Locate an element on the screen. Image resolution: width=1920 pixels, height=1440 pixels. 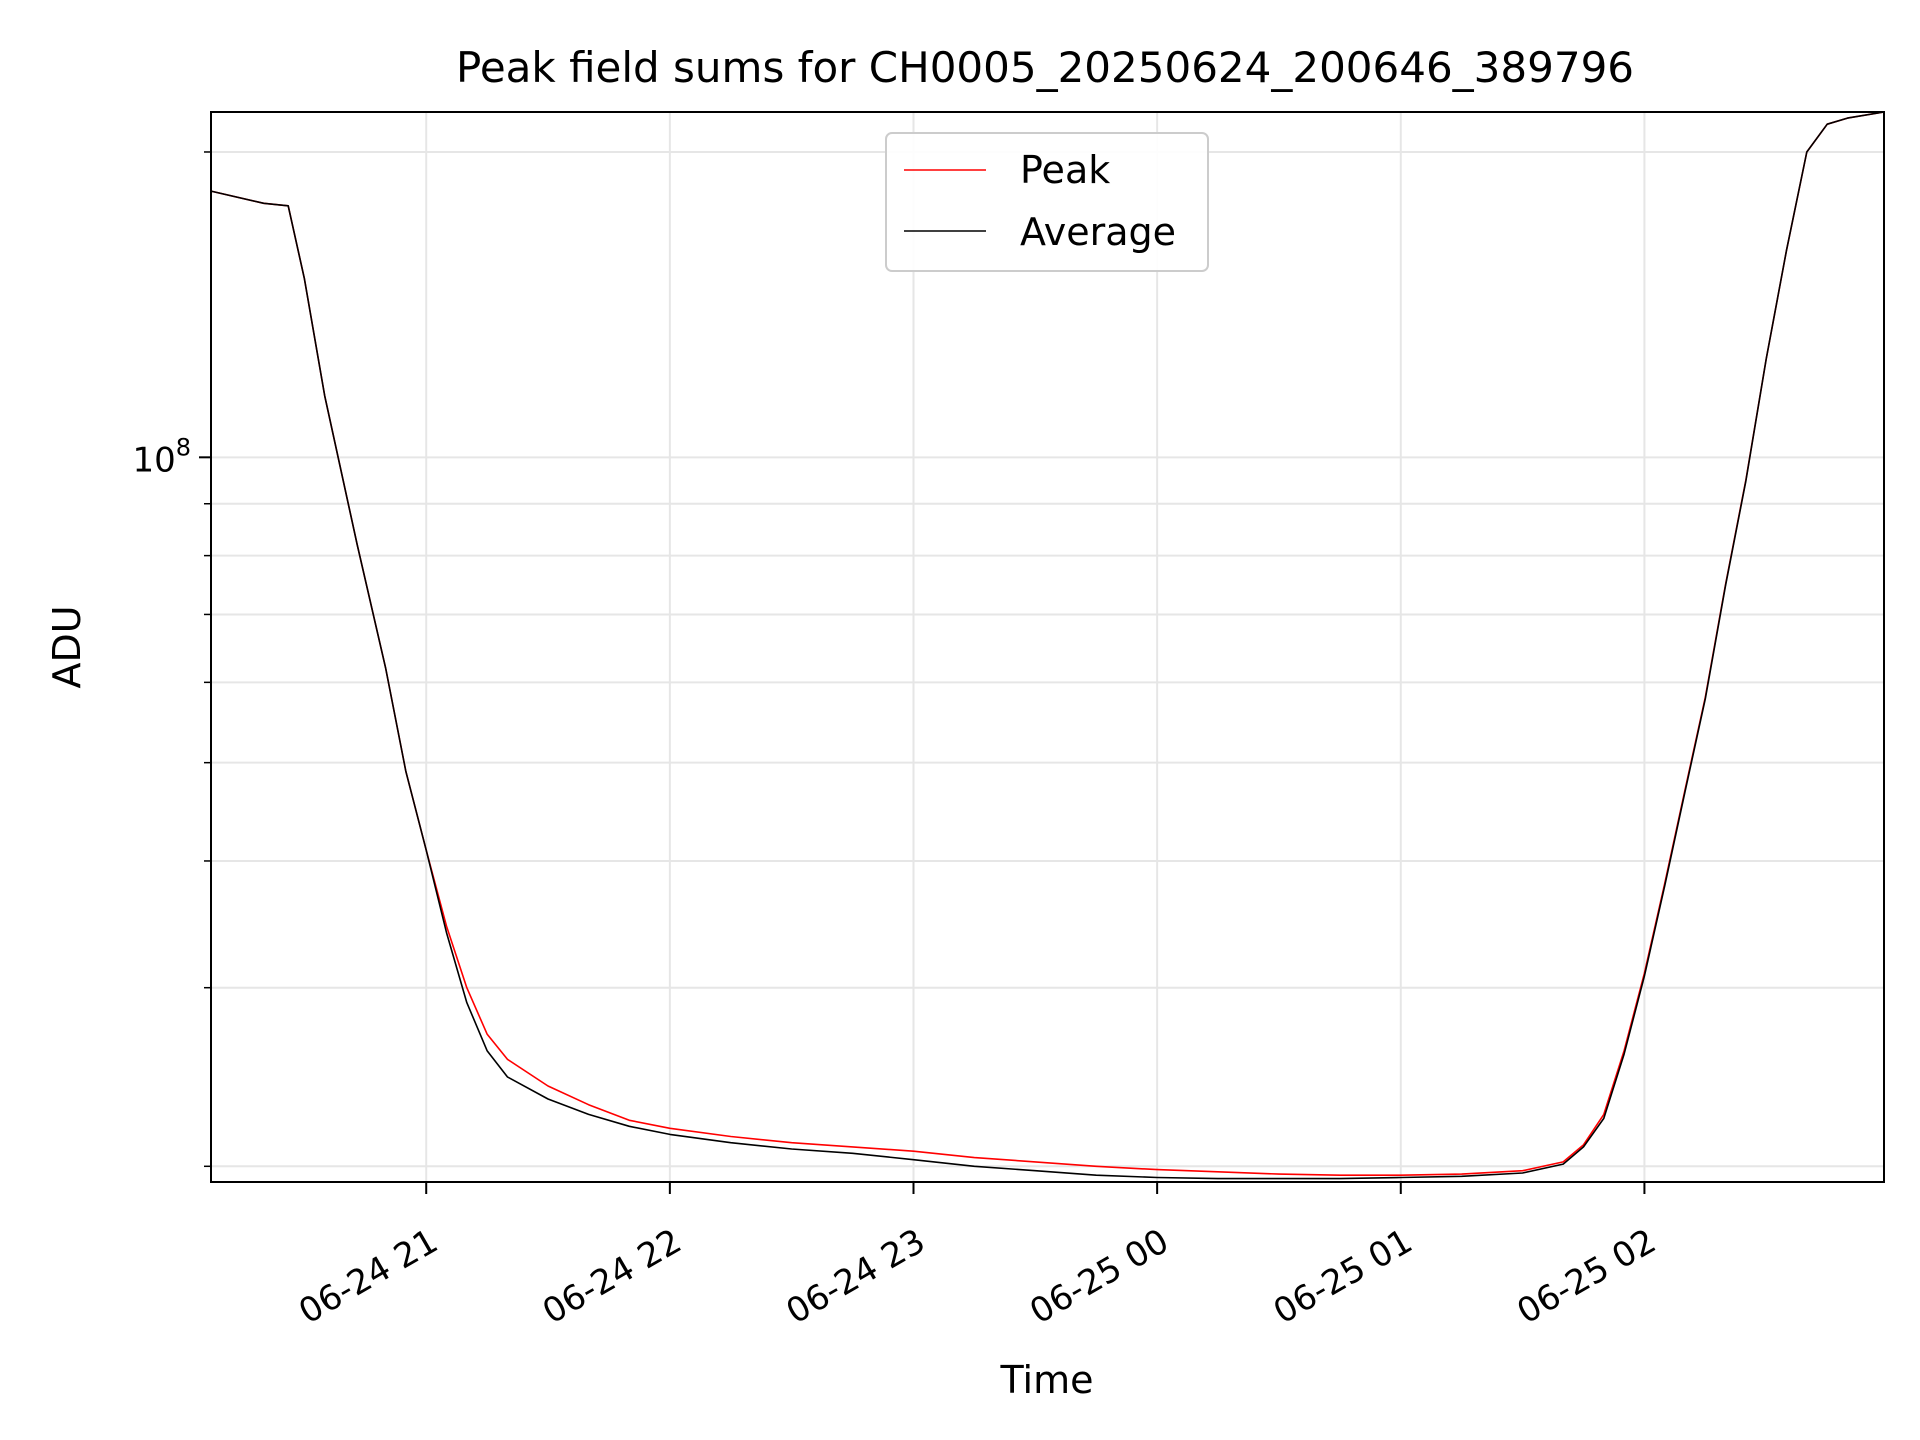
y-axis-label: ADU is located at coordinates (67, 646).